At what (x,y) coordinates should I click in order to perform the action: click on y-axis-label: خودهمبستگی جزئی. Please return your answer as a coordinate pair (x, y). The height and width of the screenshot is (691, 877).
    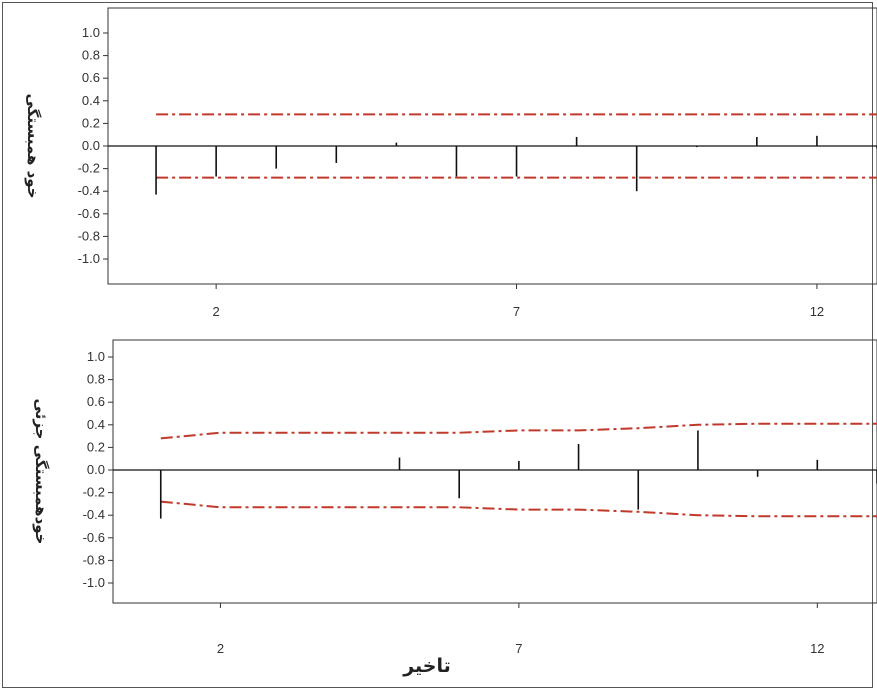
    Looking at the image, I should click on (41, 472).